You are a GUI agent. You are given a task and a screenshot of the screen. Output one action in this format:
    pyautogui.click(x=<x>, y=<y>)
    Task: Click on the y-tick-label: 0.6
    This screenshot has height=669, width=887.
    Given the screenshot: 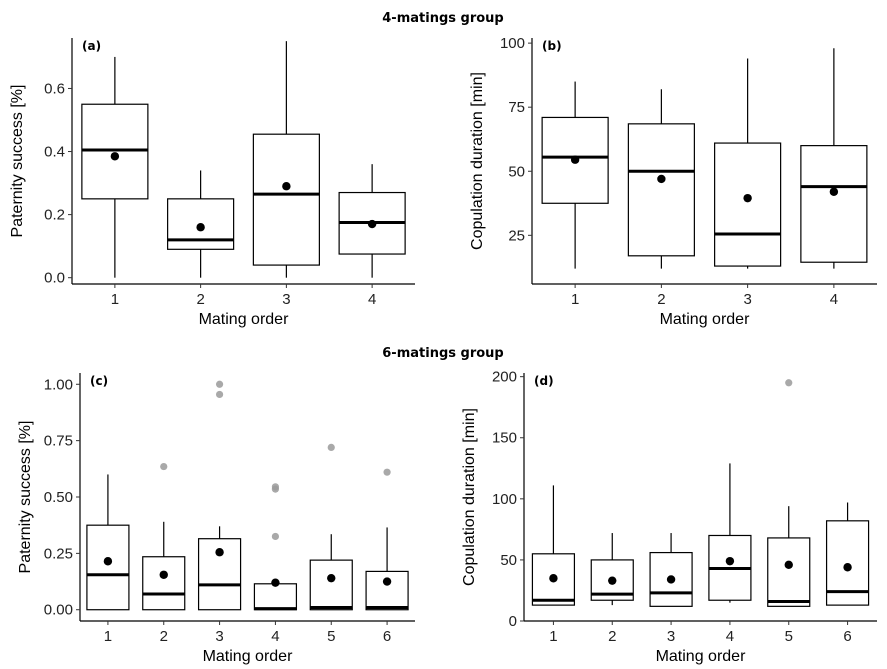 What is the action you would take?
    pyautogui.click(x=54, y=88)
    